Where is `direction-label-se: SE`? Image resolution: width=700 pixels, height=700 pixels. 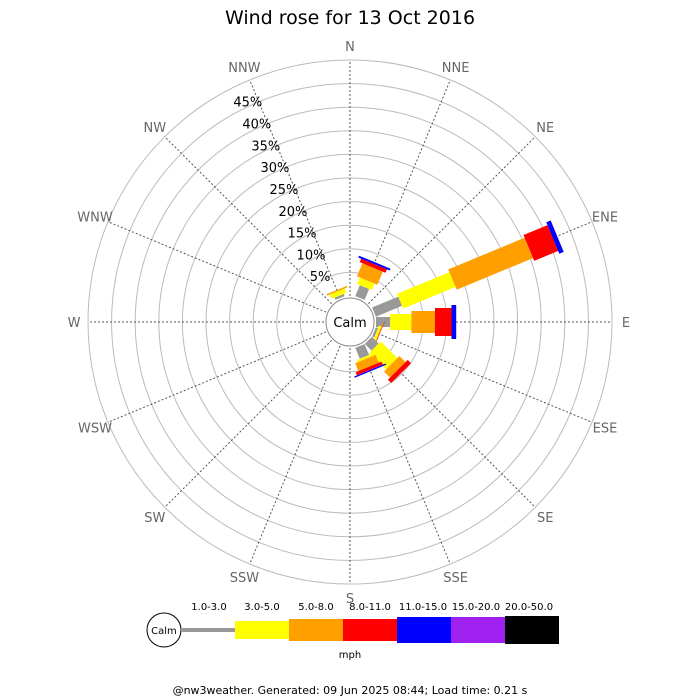 direction-label-se: SE is located at coordinates (545, 518).